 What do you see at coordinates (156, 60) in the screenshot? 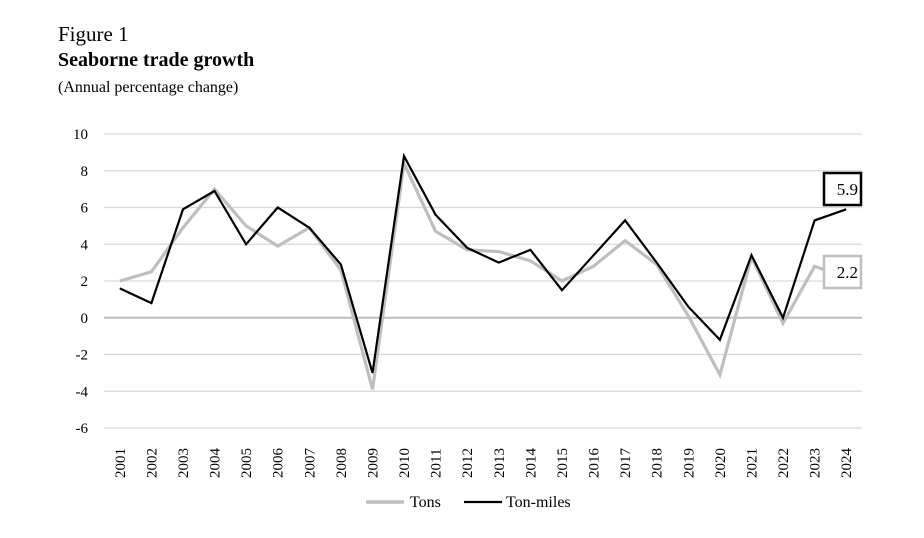
I see `chart-title: Seaborne trade growth` at bounding box center [156, 60].